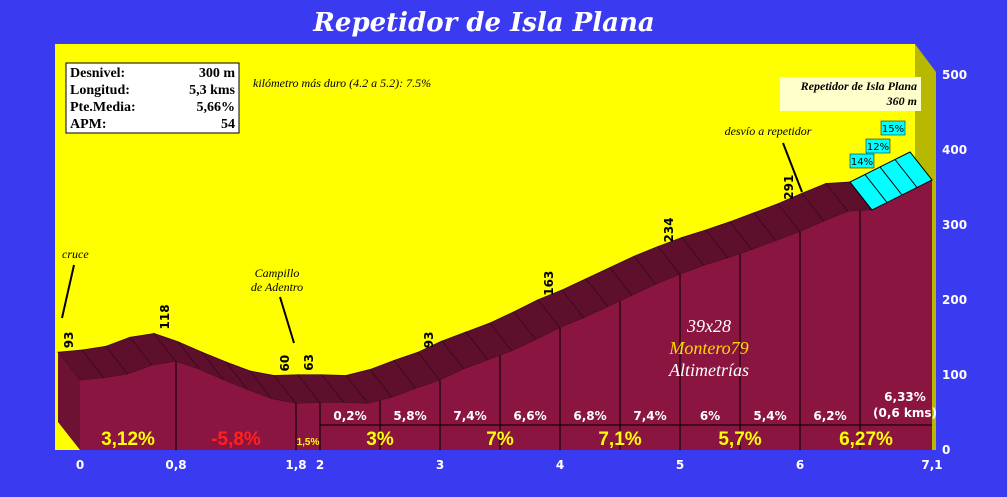 The width and height of the screenshot is (1007, 497). What do you see at coordinates (128, 439) in the screenshot?
I see `section-gradient-label: 3,12%` at bounding box center [128, 439].